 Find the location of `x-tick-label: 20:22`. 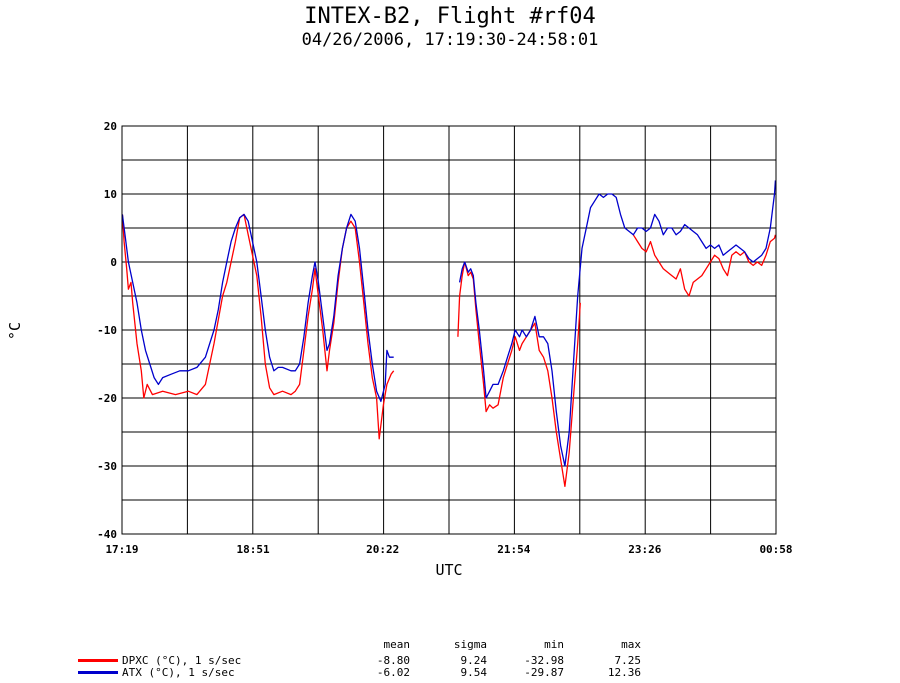

x-tick-label: 20:22 is located at coordinates (382, 549).